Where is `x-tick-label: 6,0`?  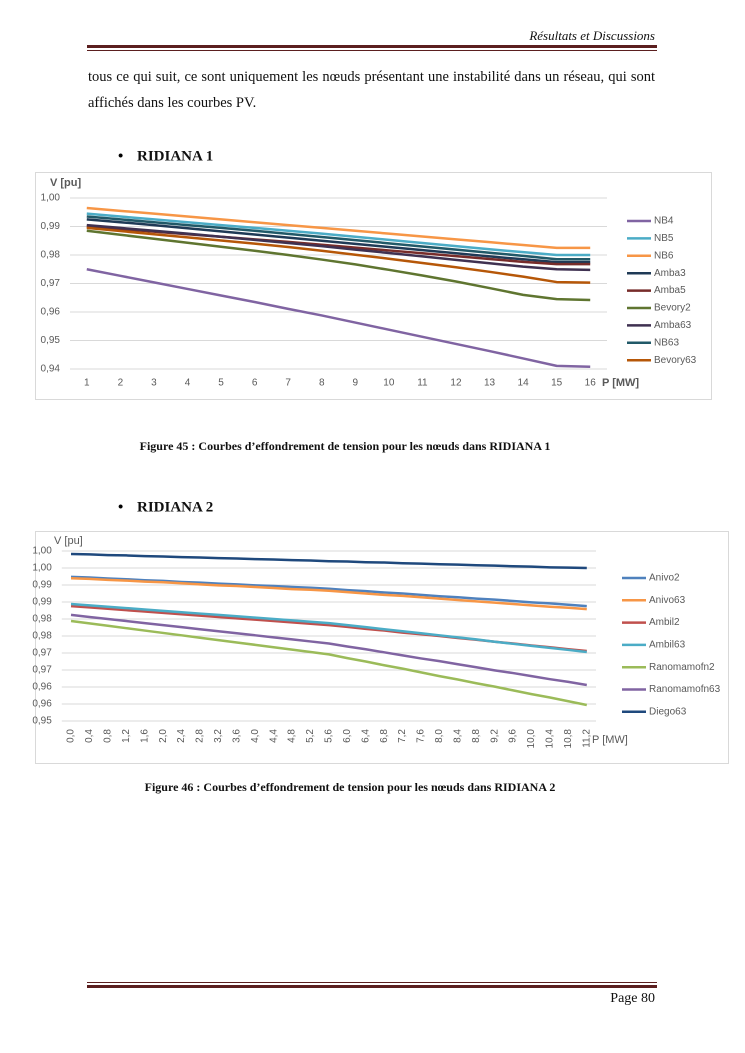 x-tick-label: 6,0 is located at coordinates (347, 736).